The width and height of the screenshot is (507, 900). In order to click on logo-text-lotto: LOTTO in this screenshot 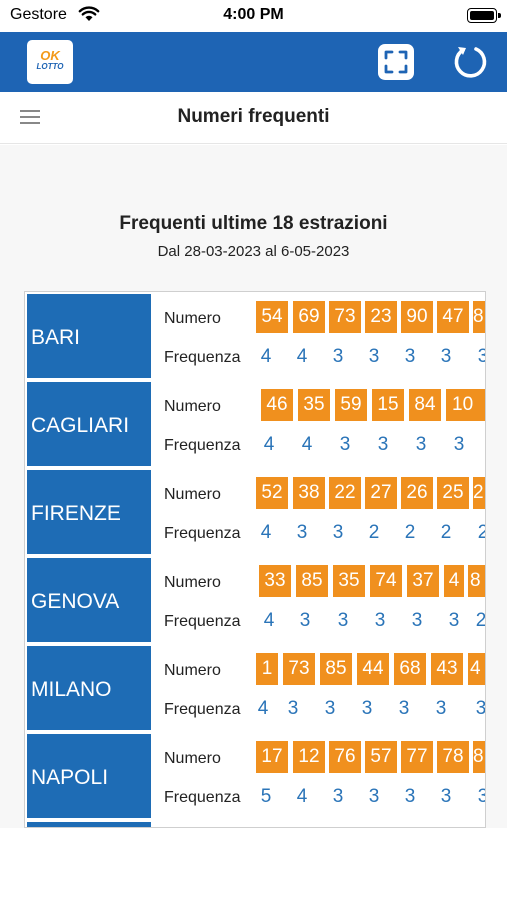, I will do `click(50, 66)`.